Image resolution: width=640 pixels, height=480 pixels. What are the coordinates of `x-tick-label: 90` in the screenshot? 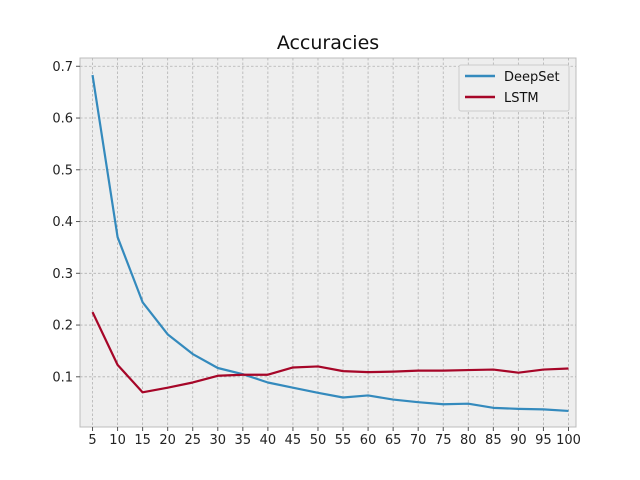 It's located at (518, 440).